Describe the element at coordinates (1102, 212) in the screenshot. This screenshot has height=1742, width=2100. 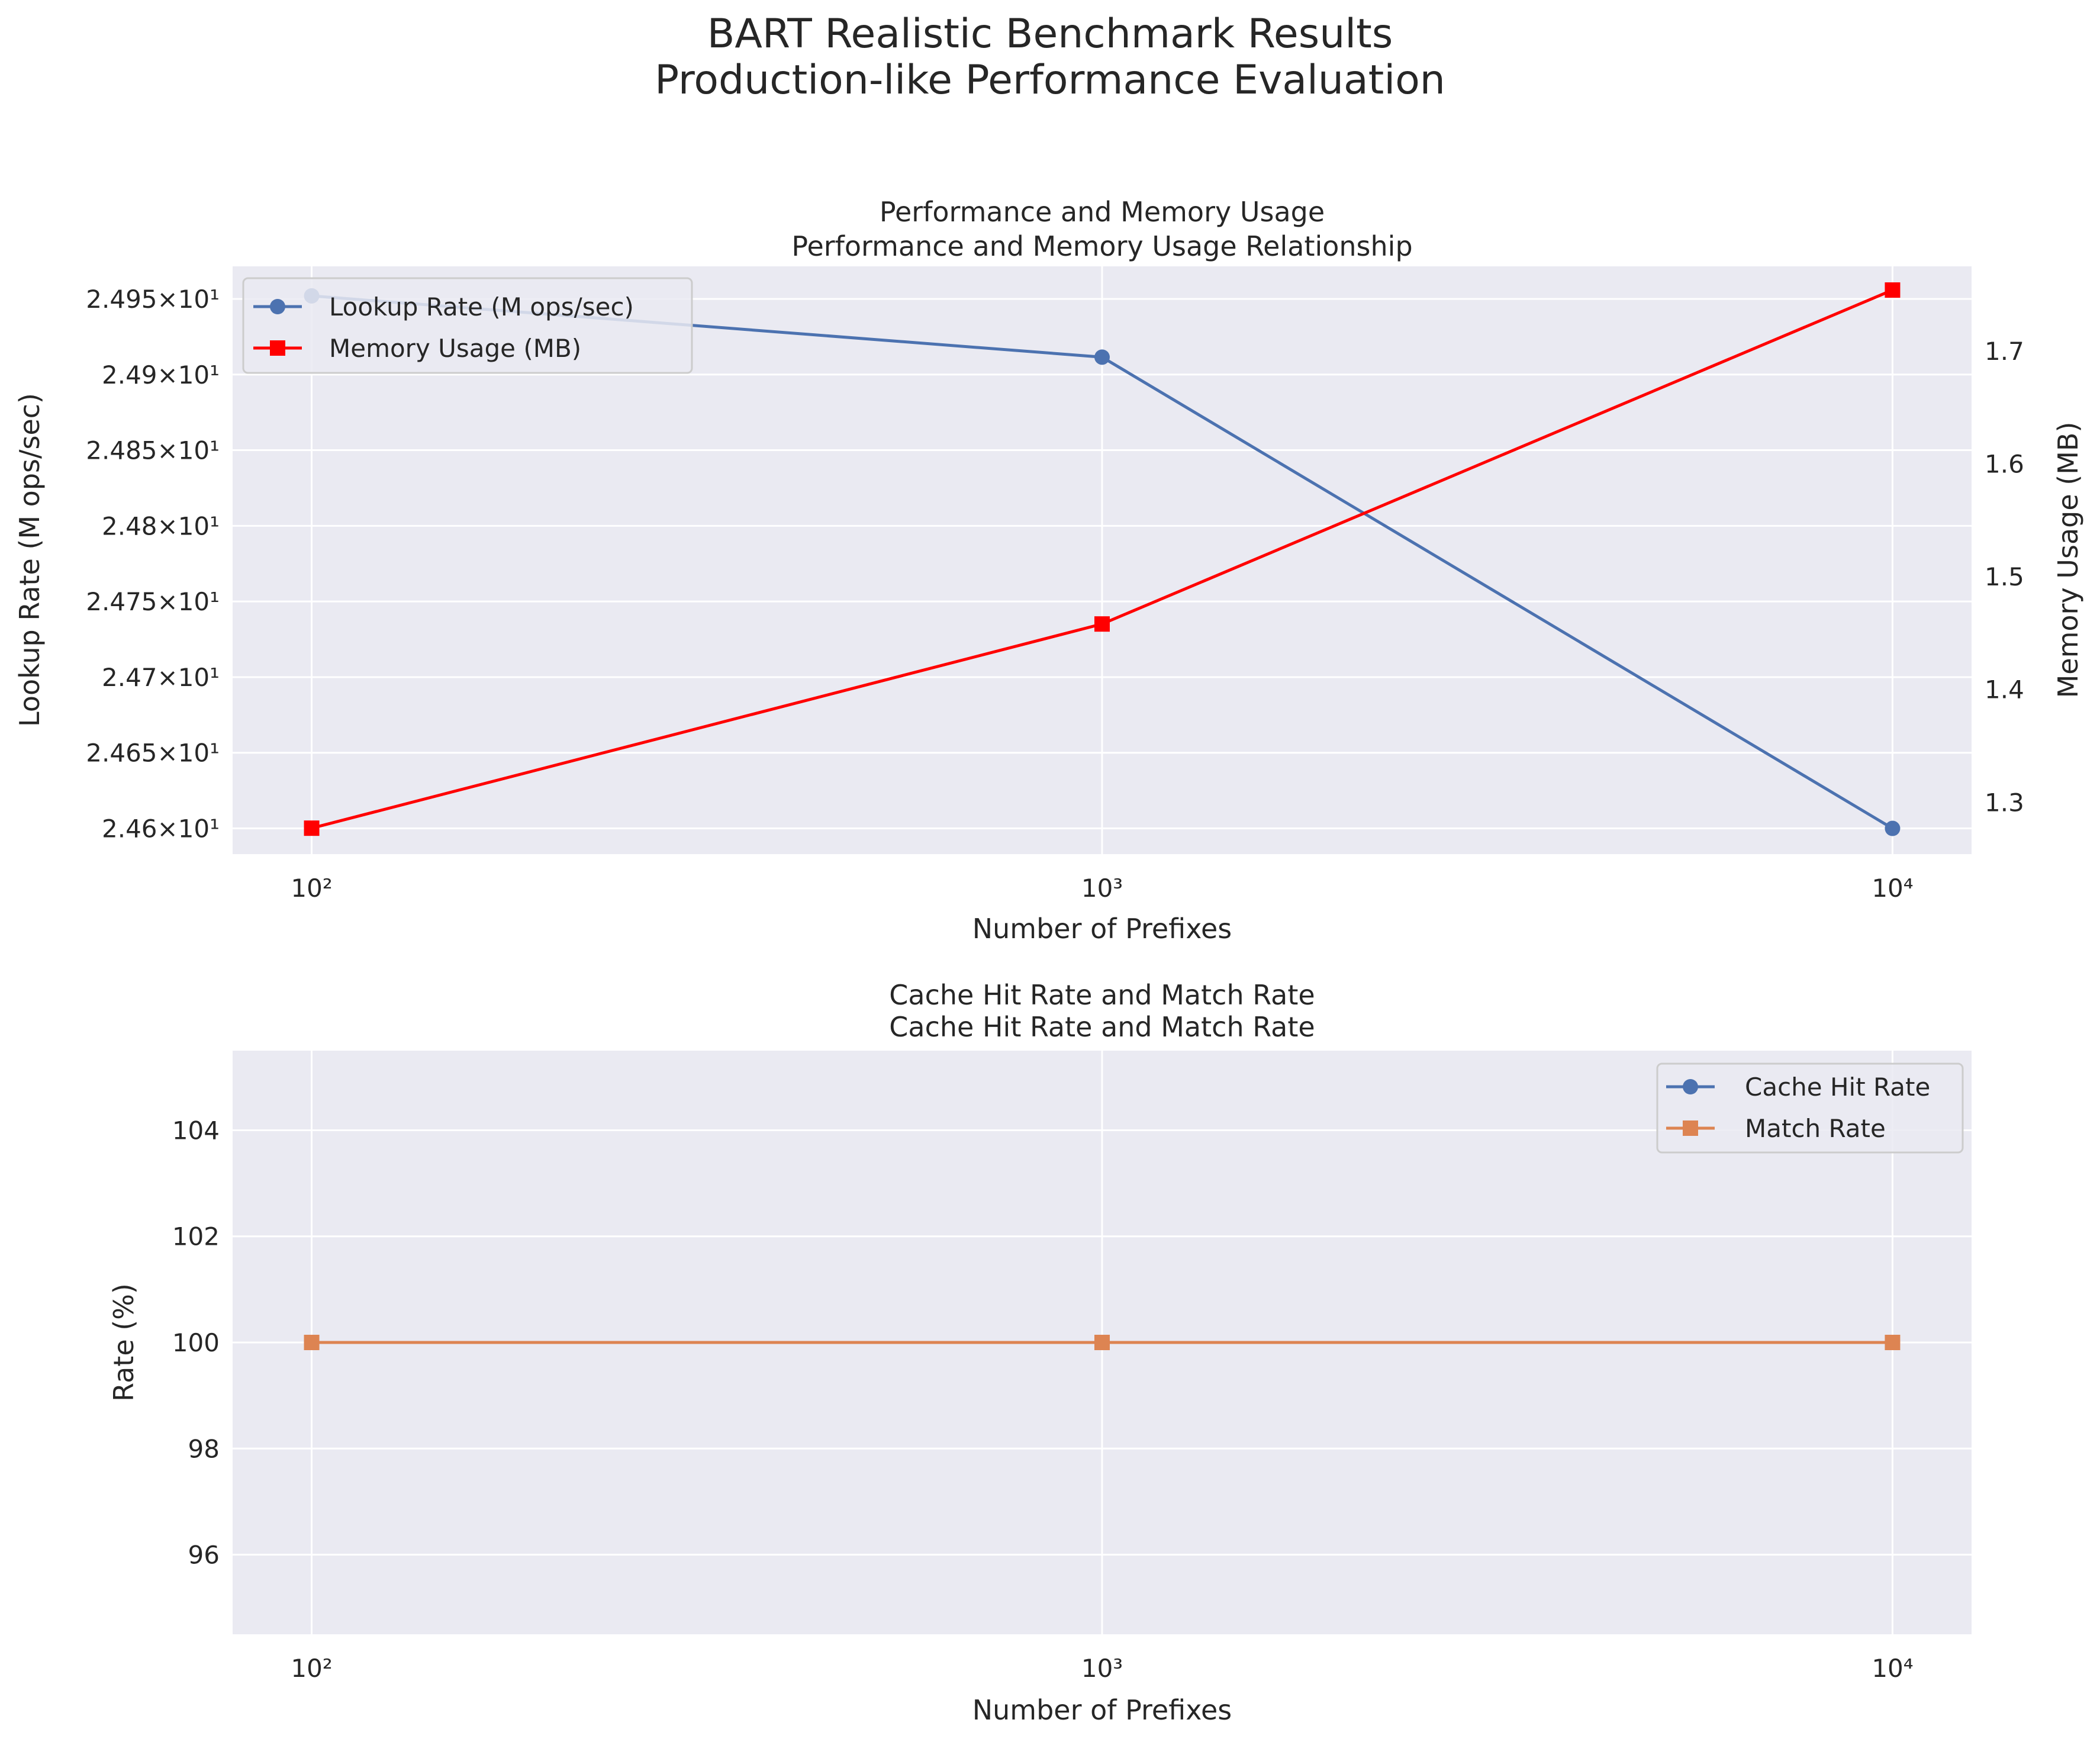
I see `chart1-title-line-1: Performance and Memory Usage` at that location.